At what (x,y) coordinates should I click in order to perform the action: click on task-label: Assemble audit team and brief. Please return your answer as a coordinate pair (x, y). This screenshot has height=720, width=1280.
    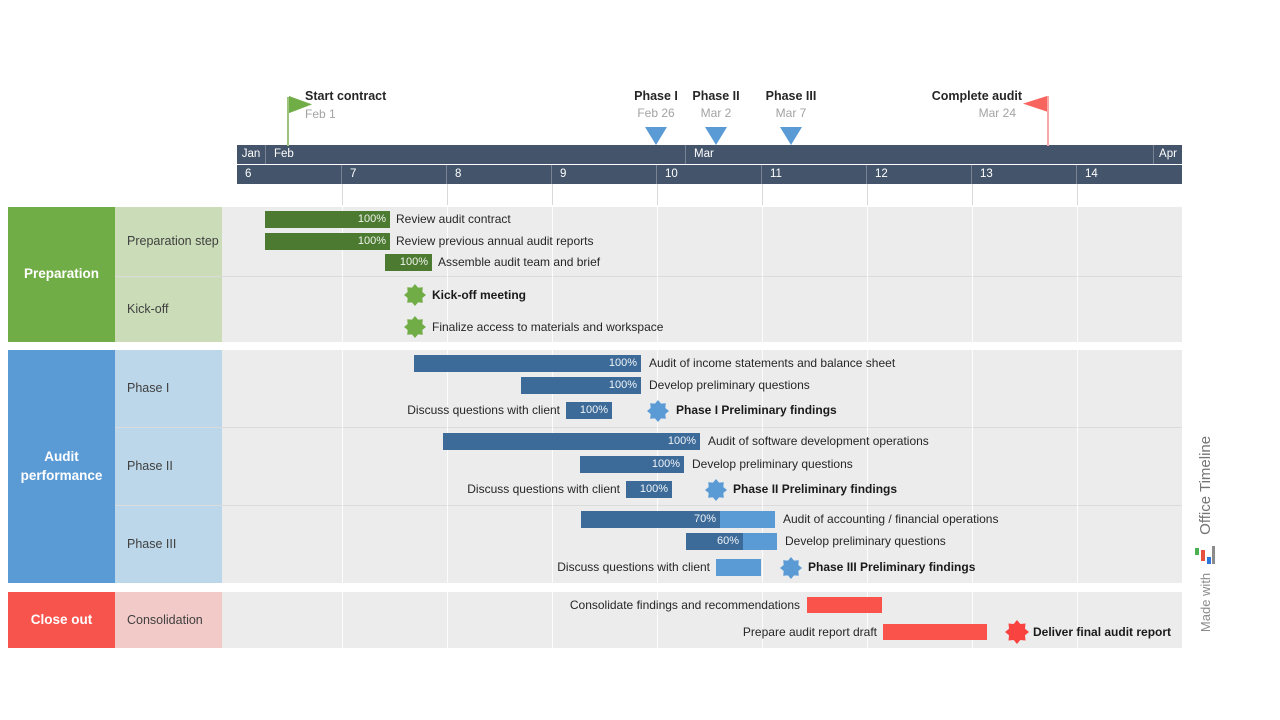
    Looking at the image, I should click on (519, 262).